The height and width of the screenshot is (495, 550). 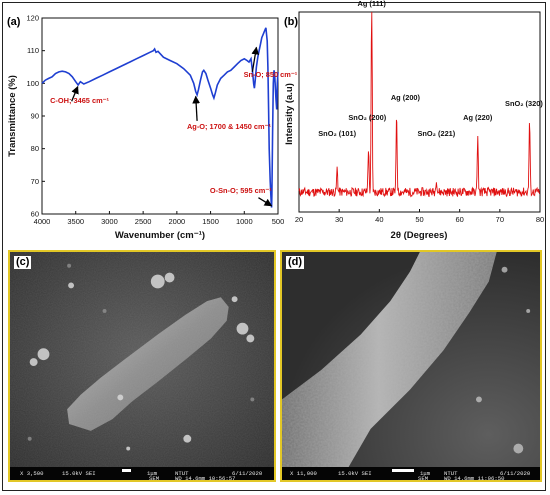 I want to click on sem-d-scalebar, so click(x=403, y=470).